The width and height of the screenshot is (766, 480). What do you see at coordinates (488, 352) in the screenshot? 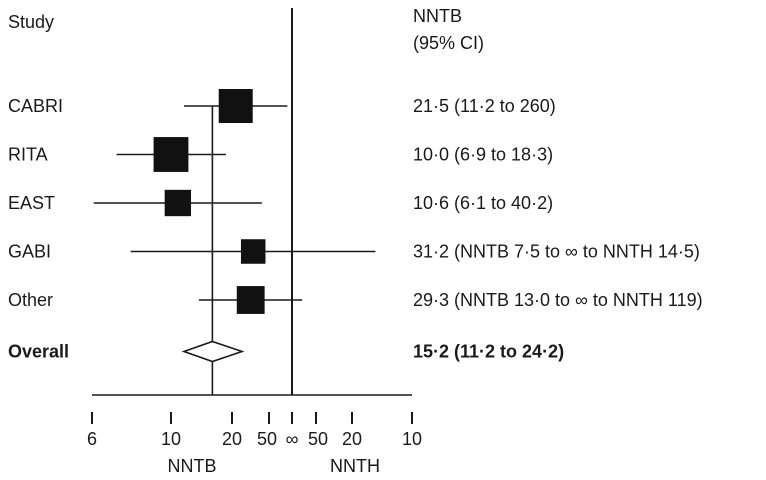
I see `overall-estimate-text: 15·2 (11·2 to 24·2)` at bounding box center [488, 352].